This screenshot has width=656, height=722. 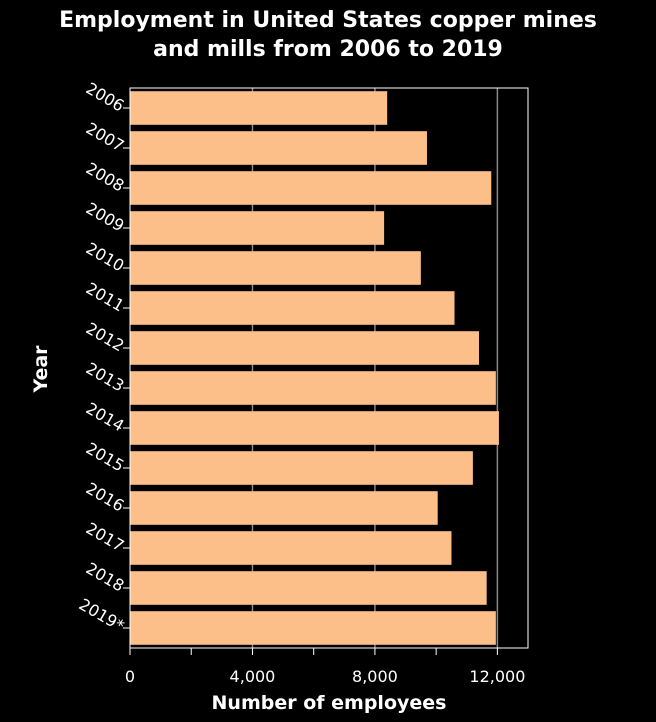 What do you see at coordinates (313, 388) in the screenshot?
I see `bar-2013` at bounding box center [313, 388].